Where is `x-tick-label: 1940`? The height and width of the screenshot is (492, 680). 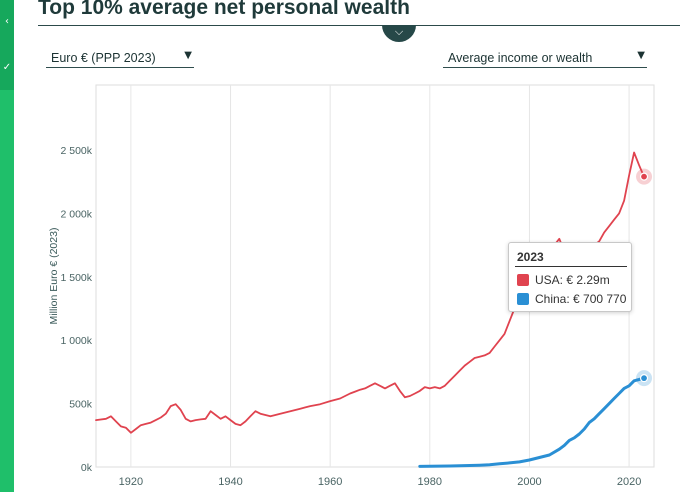 x-tick-label: 1940 is located at coordinates (230, 482).